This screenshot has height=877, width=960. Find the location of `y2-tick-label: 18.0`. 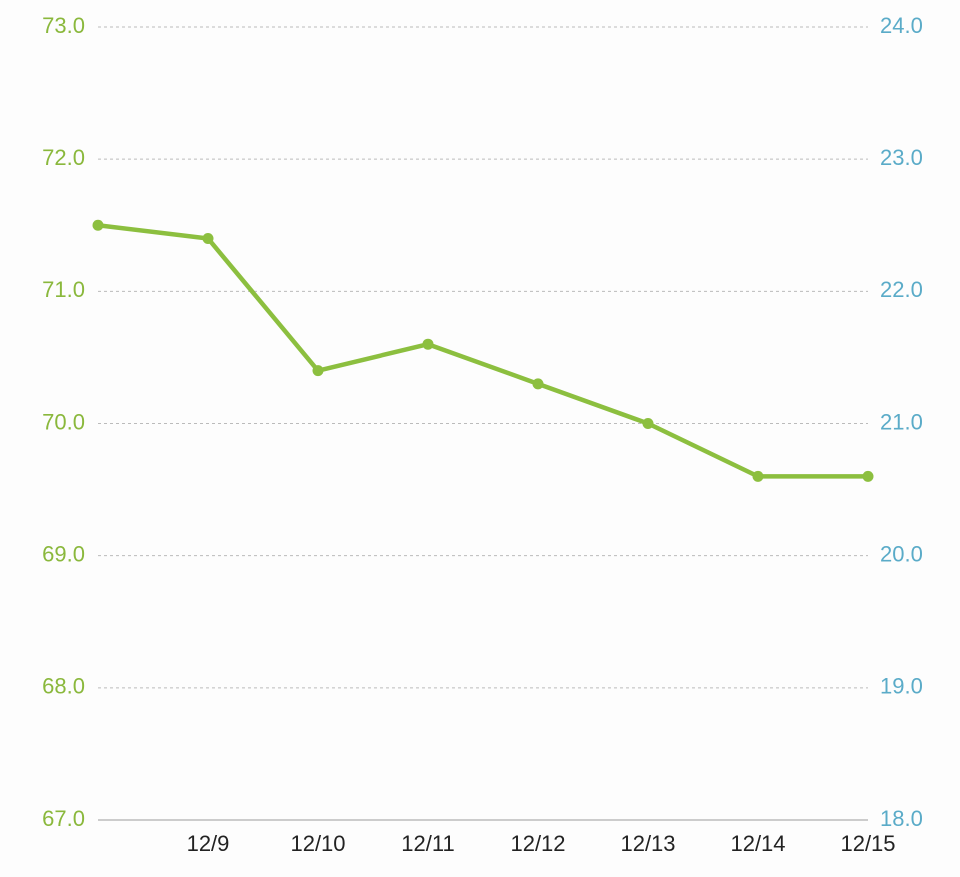

y2-tick-label: 18.0 is located at coordinates (901, 818).